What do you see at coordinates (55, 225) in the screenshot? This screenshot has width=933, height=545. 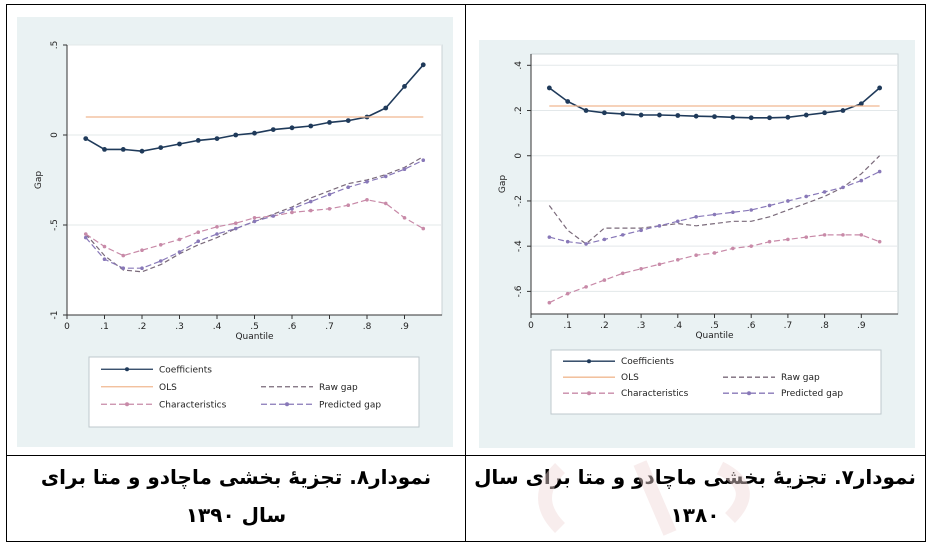 I see `y-tick-label: -.5` at bounding box center [55, 225].